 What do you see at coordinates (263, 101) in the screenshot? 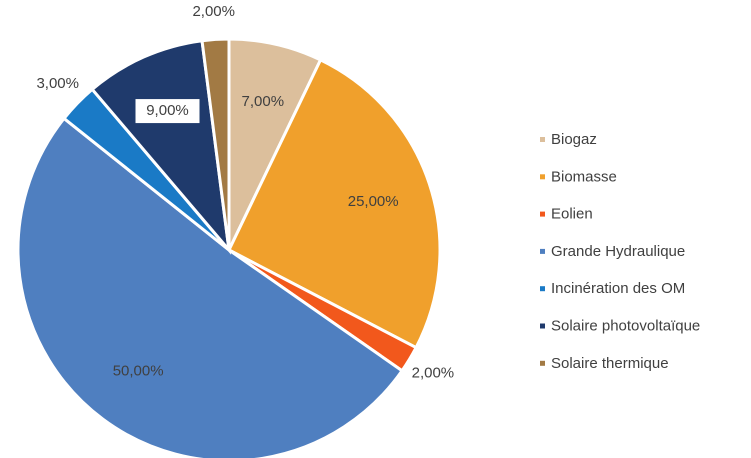
I see `data-label: 7,00%` at bounding box center [263, 101].